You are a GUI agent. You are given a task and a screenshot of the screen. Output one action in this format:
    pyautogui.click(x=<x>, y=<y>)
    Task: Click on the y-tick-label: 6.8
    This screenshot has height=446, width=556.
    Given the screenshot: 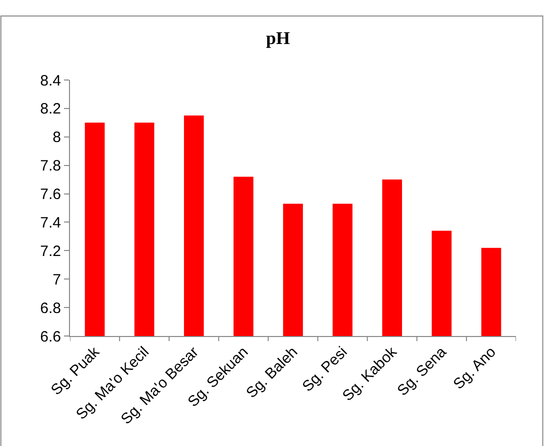 What is the action you would take?
    pyautogui.click(x=50, y=308)
    